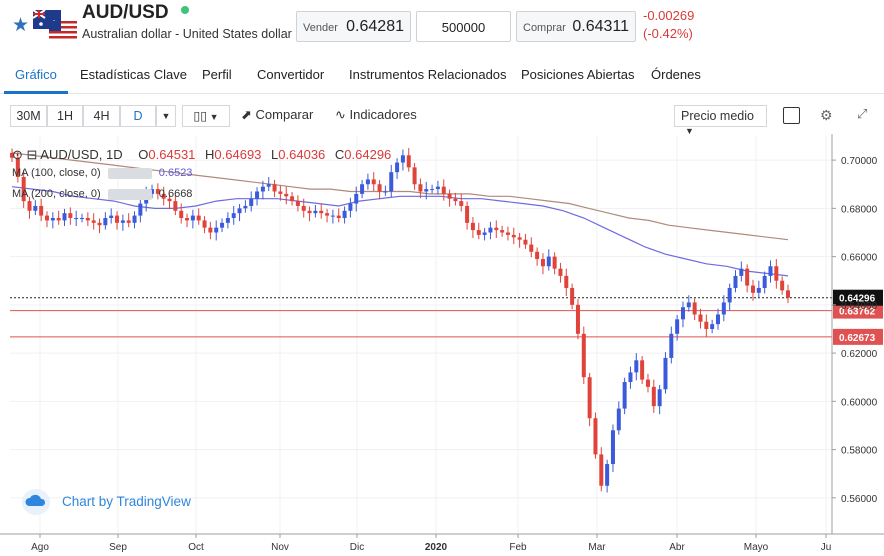  I want to click on interval-dropdown-icon: ▼, so click(166, 116).